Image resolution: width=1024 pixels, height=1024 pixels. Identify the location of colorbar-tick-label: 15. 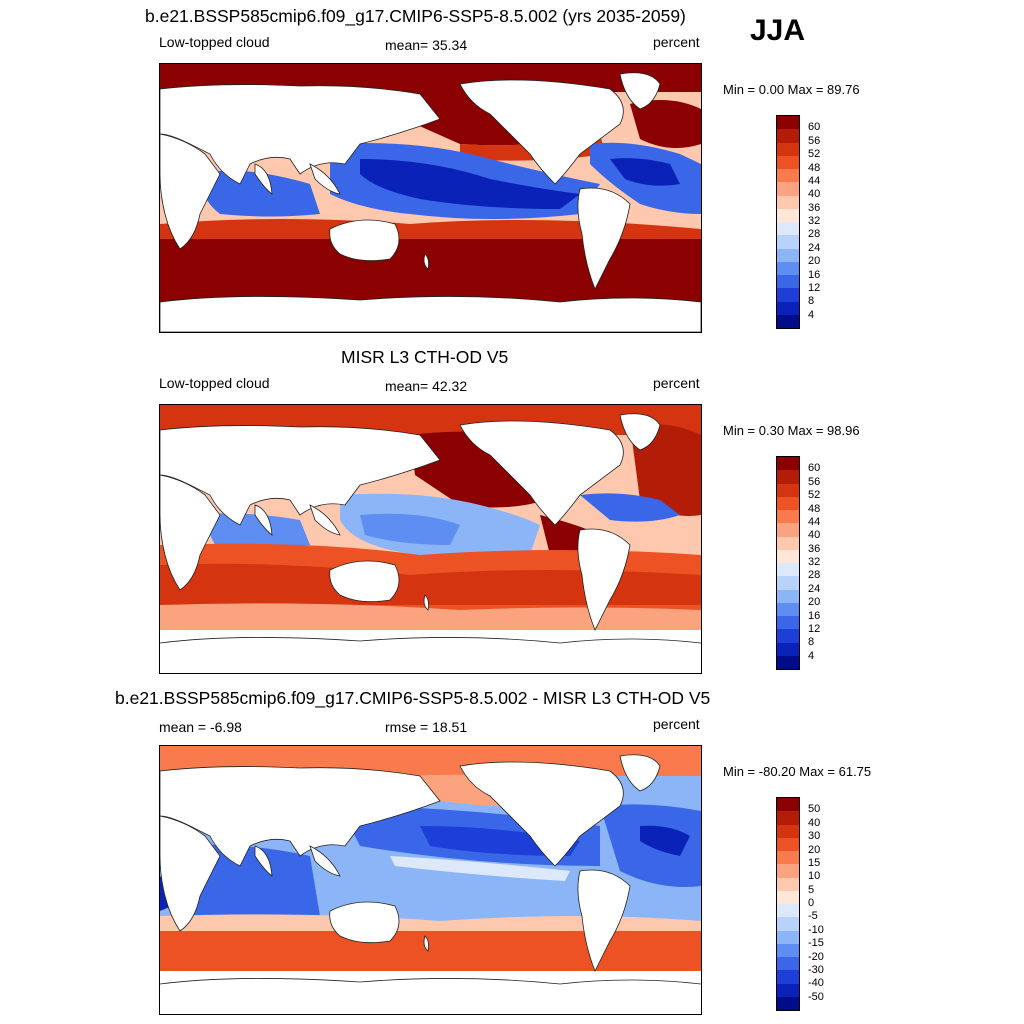
(814, 862).